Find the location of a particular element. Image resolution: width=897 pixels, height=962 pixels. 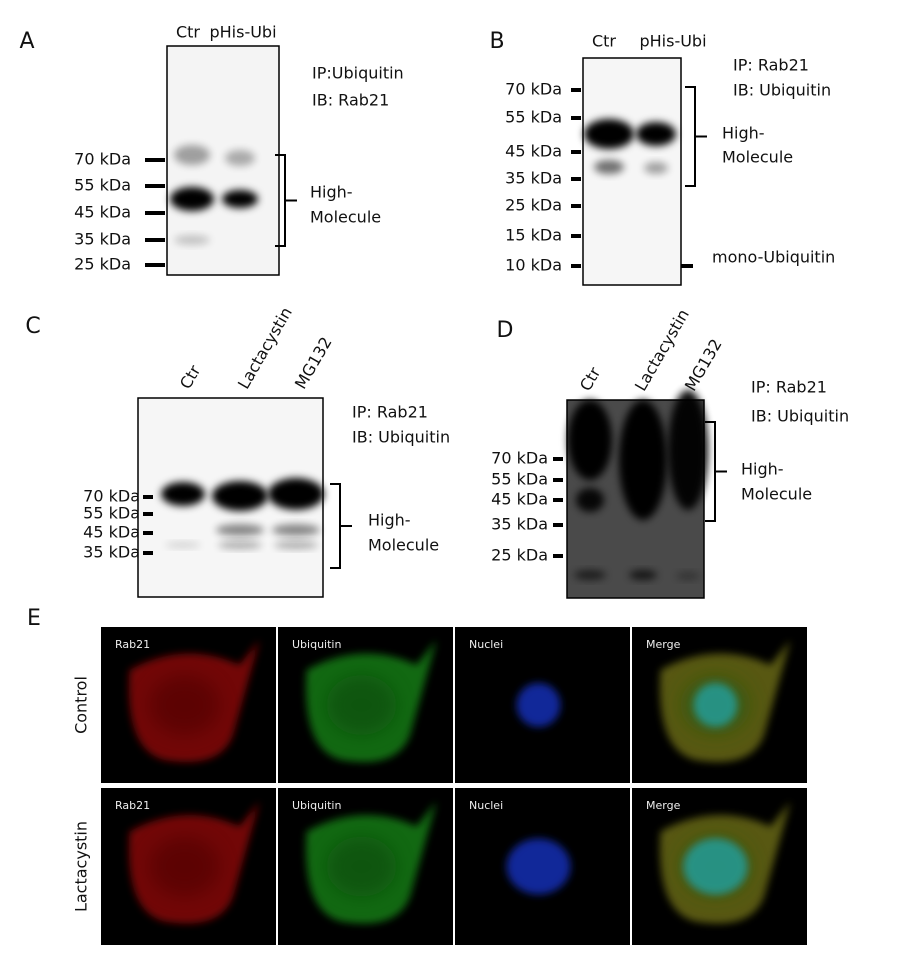

micrograph: Rab21 is located at coordinates (188, 866).